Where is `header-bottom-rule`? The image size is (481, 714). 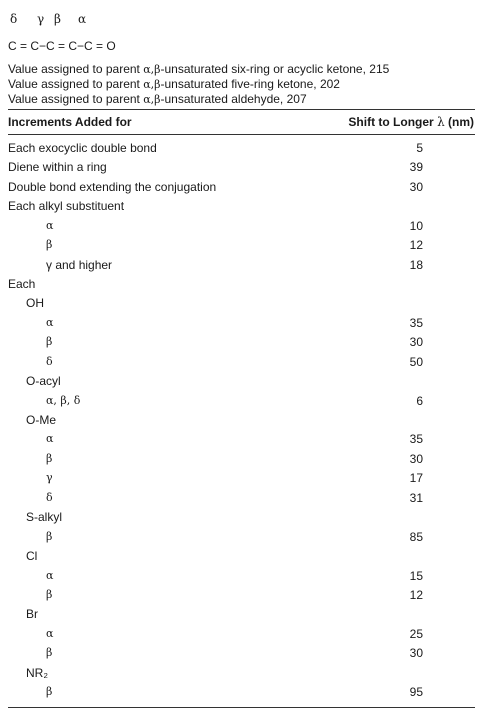
header-bottom-rule is located at coordinates (241, 134).